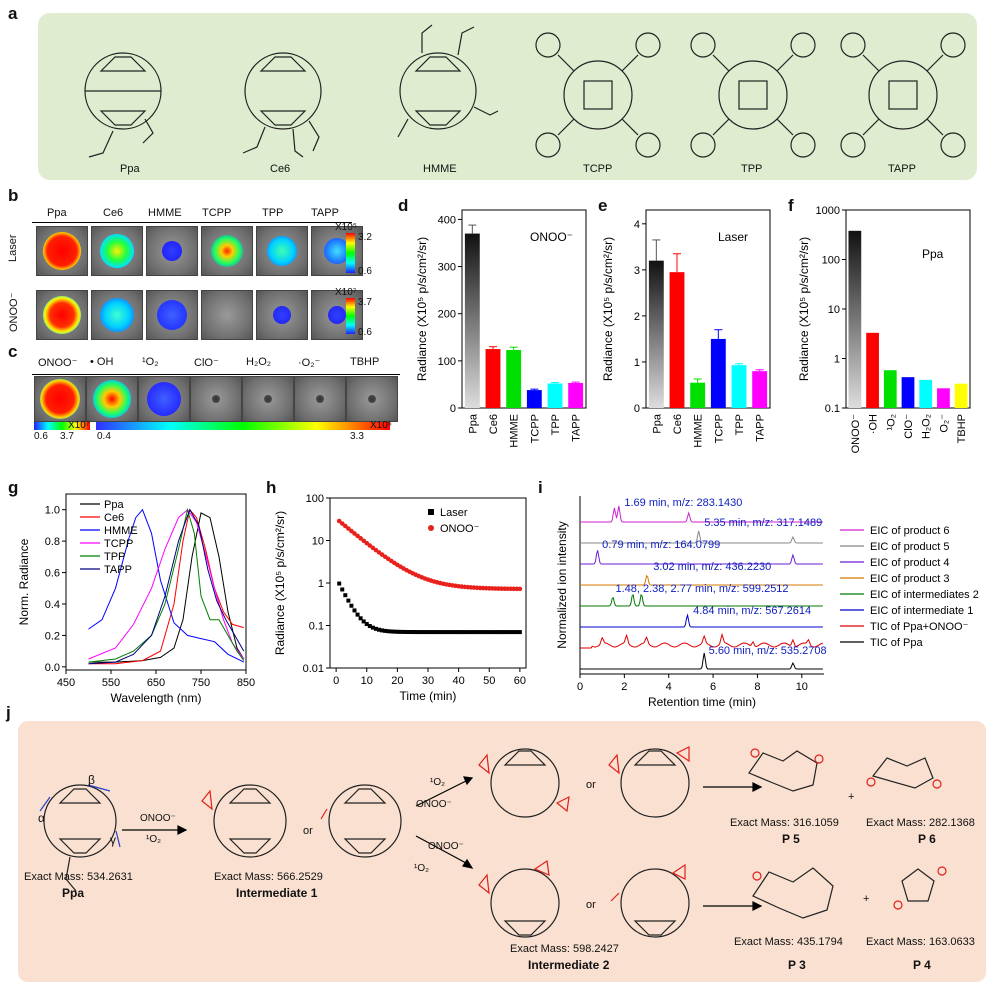 This screenshot has width=1000, height=990. I want to click on x-tick-label: 850, so click(246, 683).